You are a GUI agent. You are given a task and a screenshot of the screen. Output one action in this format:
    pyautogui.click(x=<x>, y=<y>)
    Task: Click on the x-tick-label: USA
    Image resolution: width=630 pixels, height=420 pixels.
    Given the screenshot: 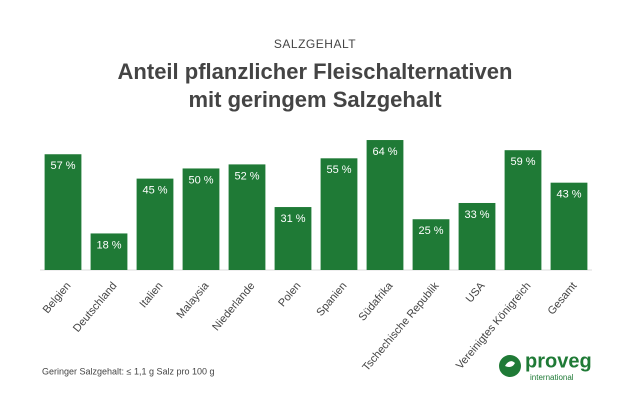 What is the action you would take?
    pyautogui.click(x=476, y=293)
    